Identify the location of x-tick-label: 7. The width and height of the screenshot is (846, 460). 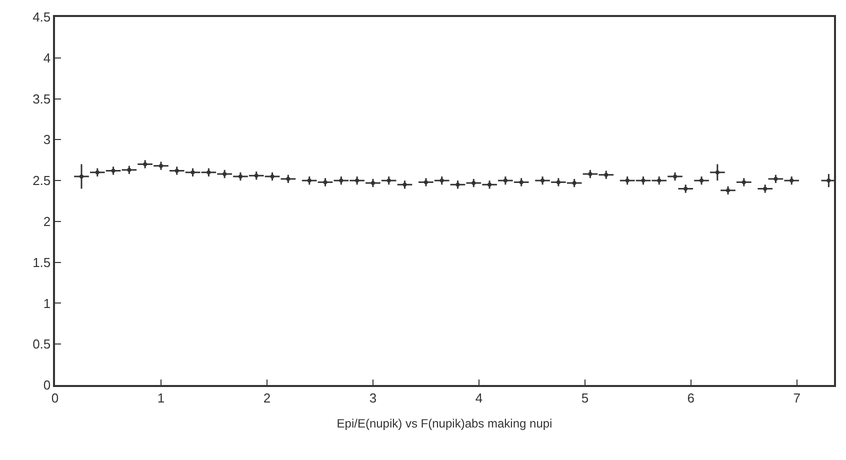
(797, 398).